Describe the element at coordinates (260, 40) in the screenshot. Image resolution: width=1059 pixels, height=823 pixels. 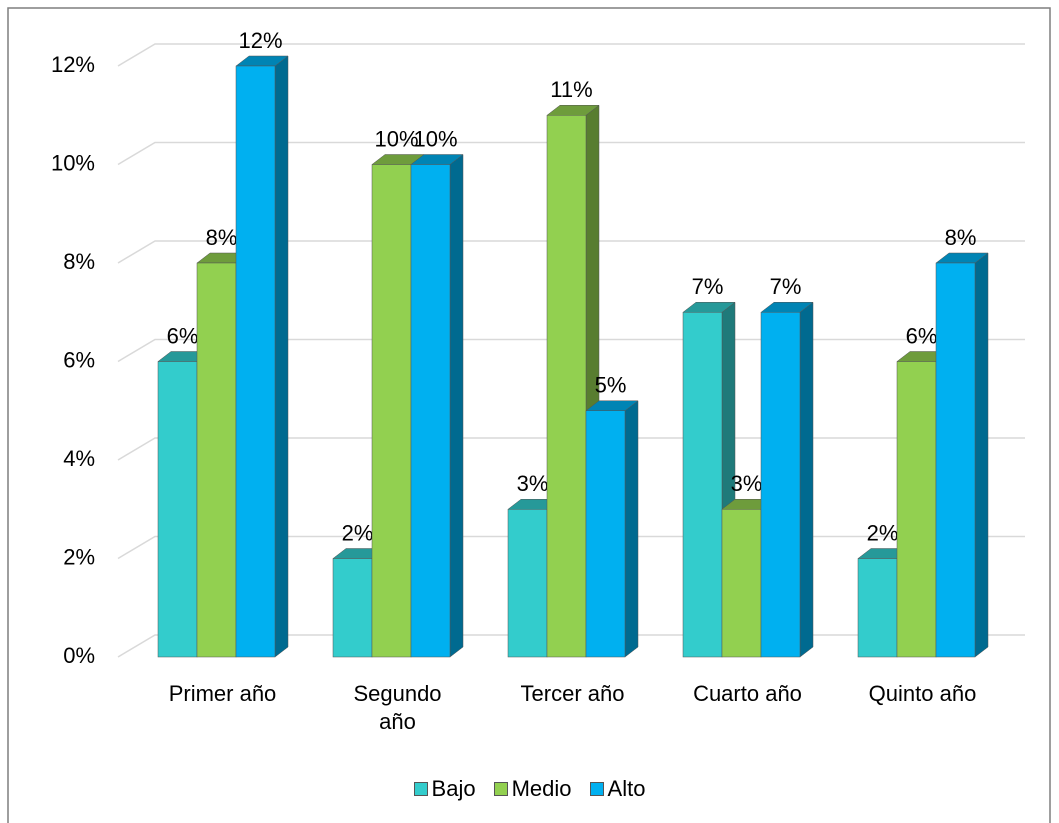
I see `data-label: 12%` at that location.